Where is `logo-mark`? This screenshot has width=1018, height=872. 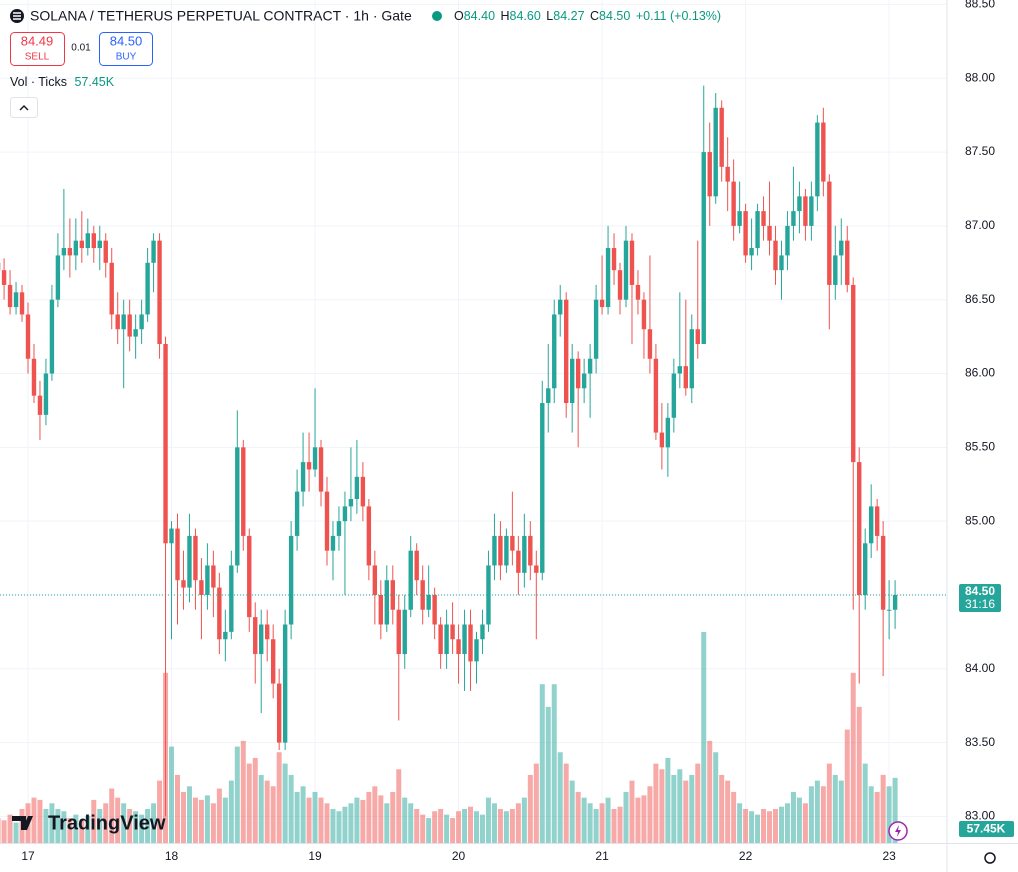
logo-mark is located at coordinates (22, 823).